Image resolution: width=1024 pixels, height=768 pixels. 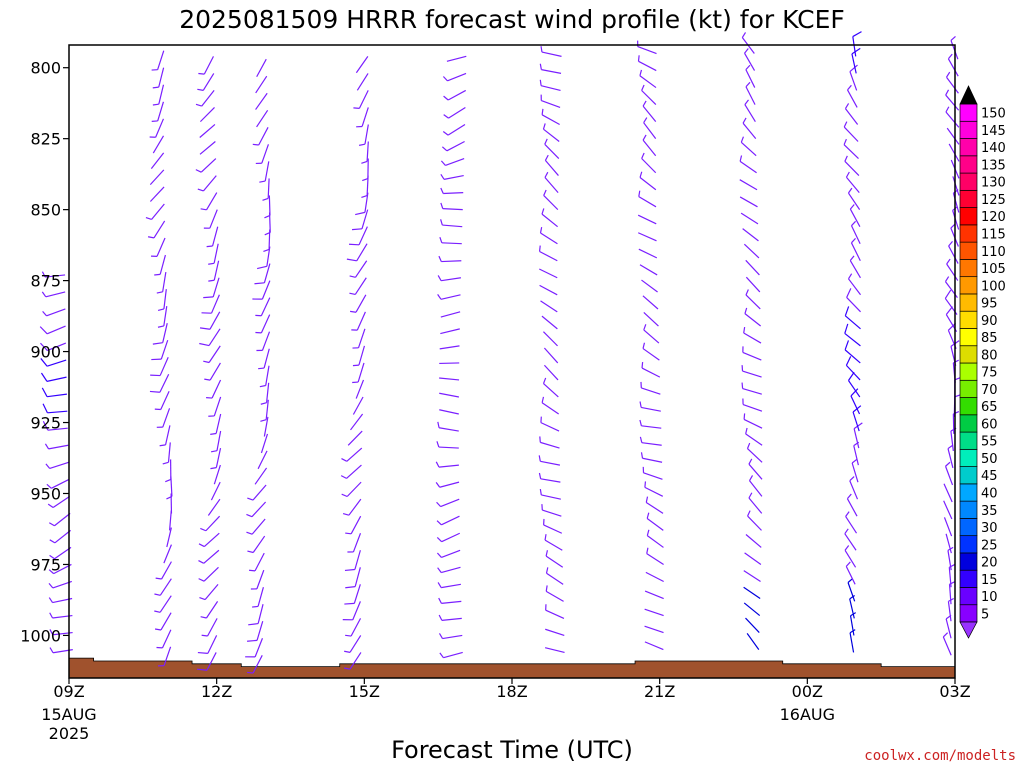 What do you see at coordinates (940, 756) in the screenshot?
I see `credit-link: coolwx.com/modelts` at bounding box center [940, 756].